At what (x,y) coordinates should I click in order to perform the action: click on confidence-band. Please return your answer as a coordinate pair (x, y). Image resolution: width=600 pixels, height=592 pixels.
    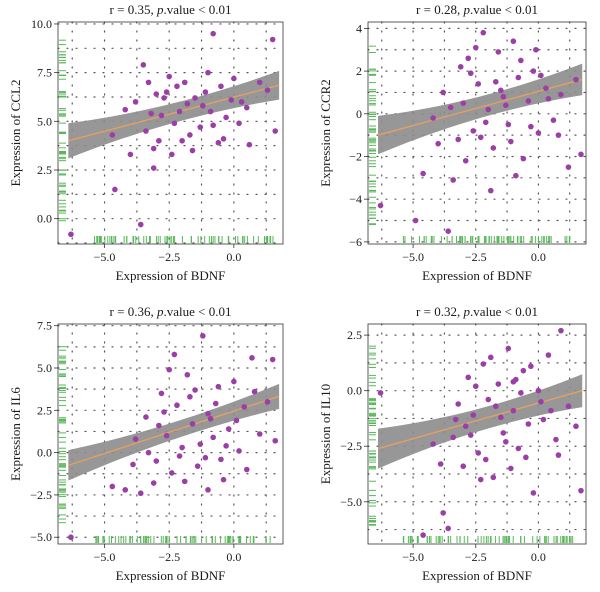
    Looking at the image, I should click on (174, 432).